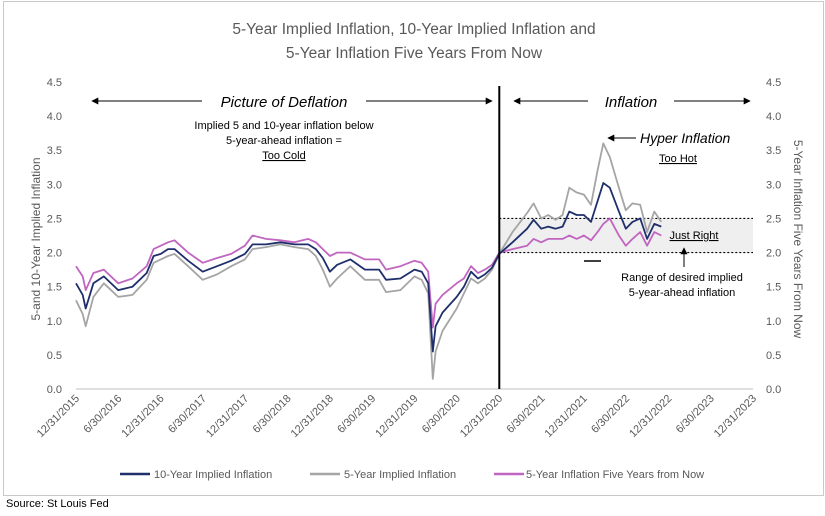 This screenshot has height=516, width=825. What do you see at coordinates (102, 414) in the screenshot?
I see `x-tick-label: 6/30/2016` at bounding box center [102, 414].